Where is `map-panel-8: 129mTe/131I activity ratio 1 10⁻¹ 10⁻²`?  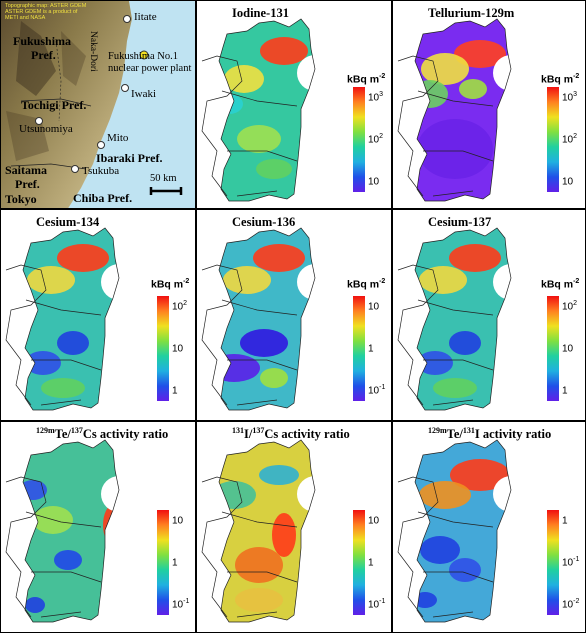
map-panel-8: 129mTe/131I activity ratio 1 10⁻¹ 10⁻² is located at coordinates (489, 527).